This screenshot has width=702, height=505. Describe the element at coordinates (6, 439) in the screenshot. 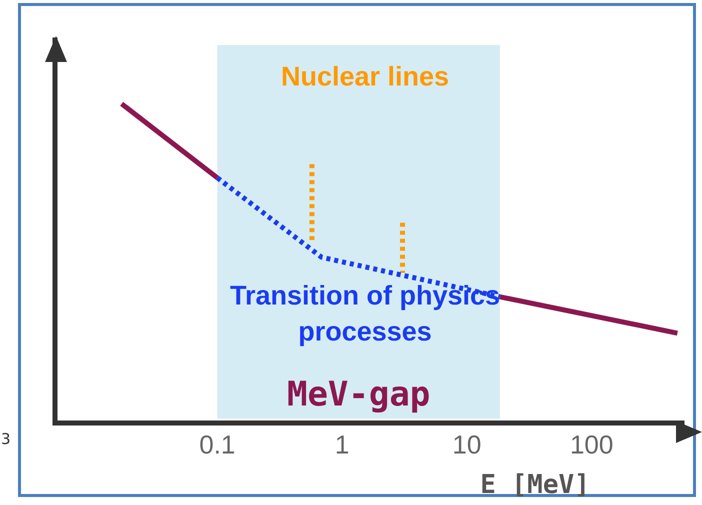

I see `text: 3` at that location.